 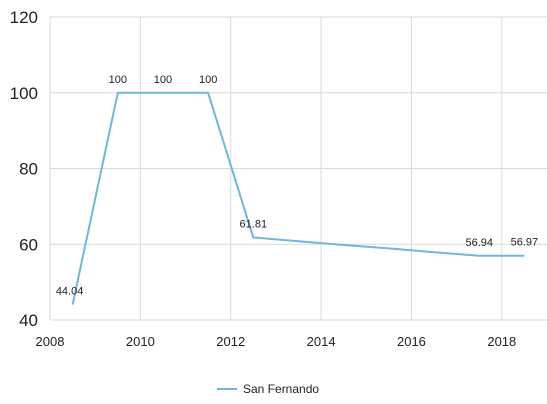 What do you see at coordinates (230, 341) in the screenshot?
I see `x-tick-label: 2012` at bounding box center [230, 341].